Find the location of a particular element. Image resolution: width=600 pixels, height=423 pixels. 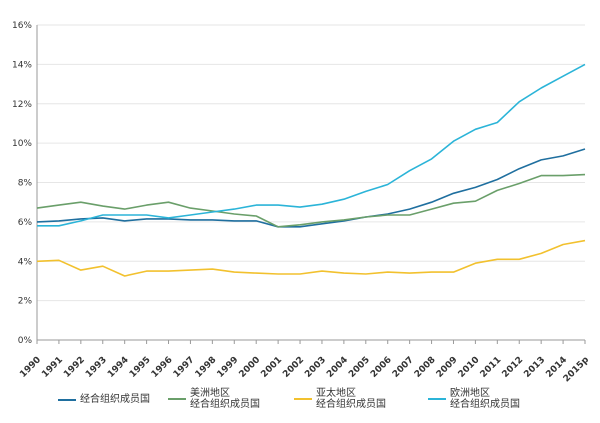

legend-swatch-europe is located at coordinates (437, 399).